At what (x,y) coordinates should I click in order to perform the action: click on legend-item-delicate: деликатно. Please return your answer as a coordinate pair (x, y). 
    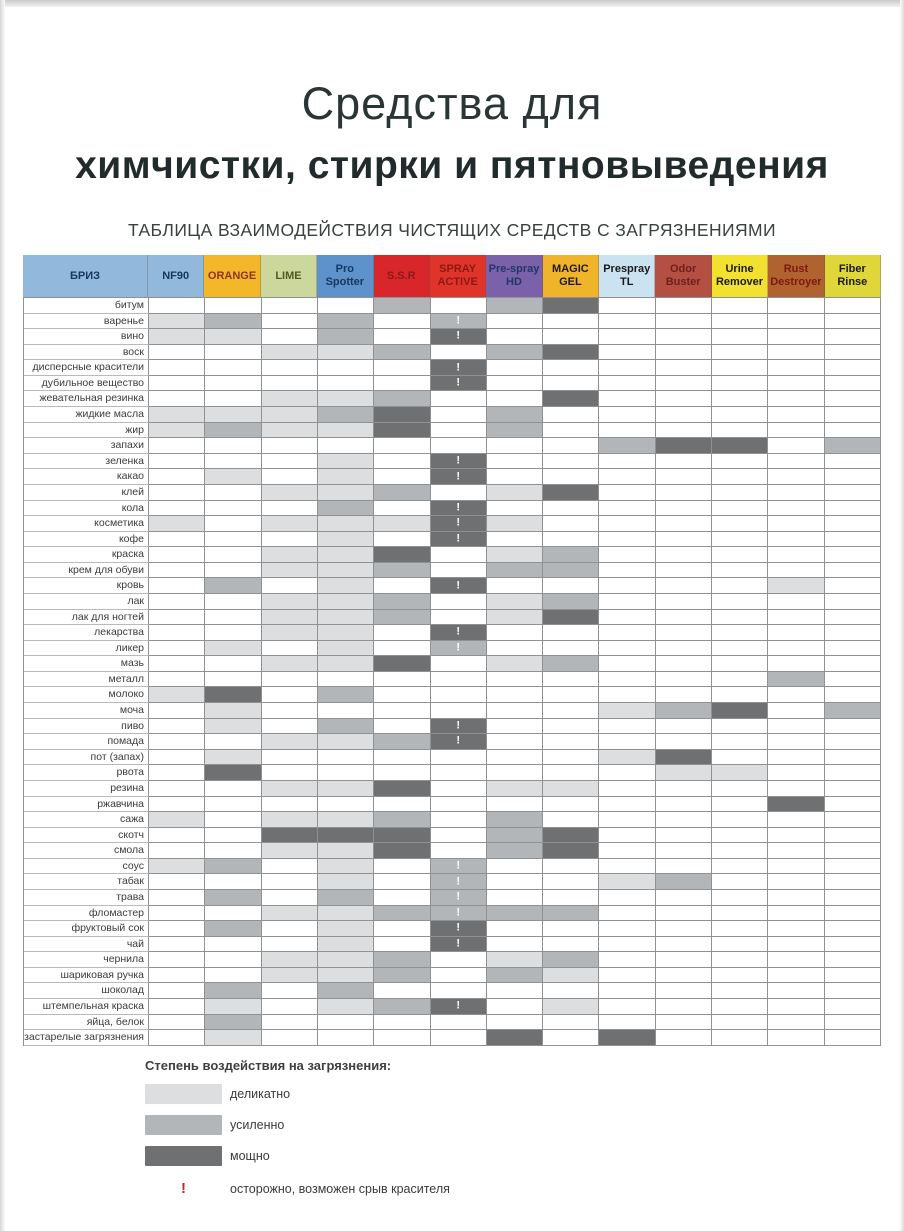
    Looking at the image, I should click on (425, 1094).